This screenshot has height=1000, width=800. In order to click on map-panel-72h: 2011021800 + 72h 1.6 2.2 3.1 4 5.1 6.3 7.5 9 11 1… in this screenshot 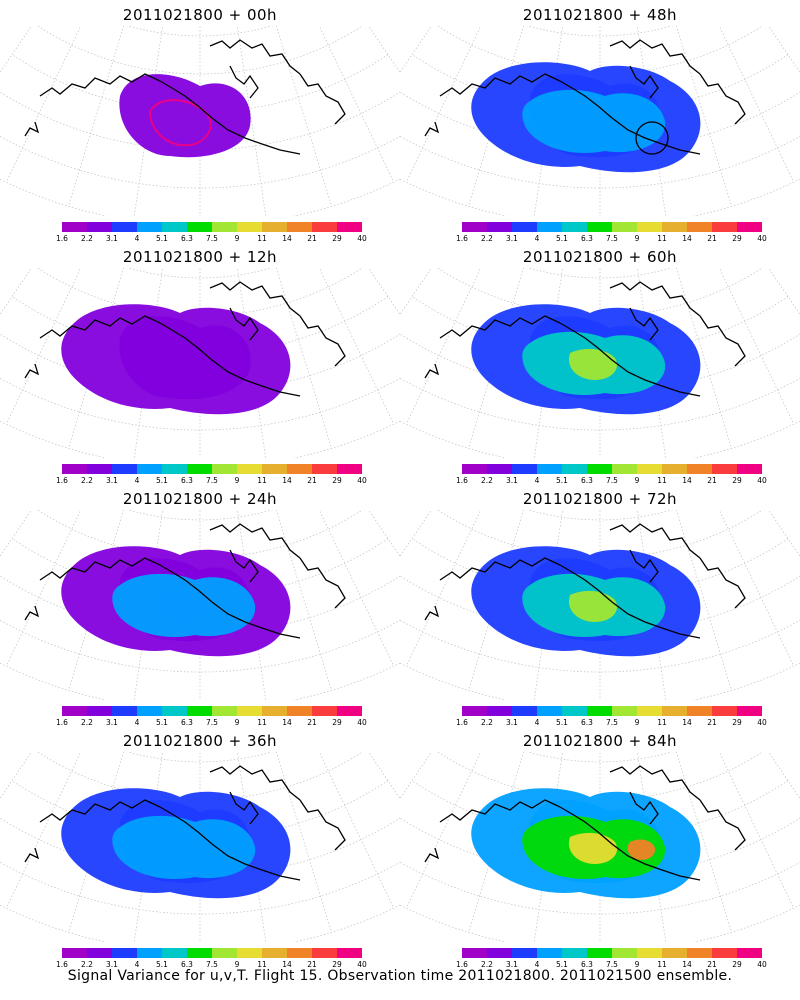, I will do `click(600, 605)`.